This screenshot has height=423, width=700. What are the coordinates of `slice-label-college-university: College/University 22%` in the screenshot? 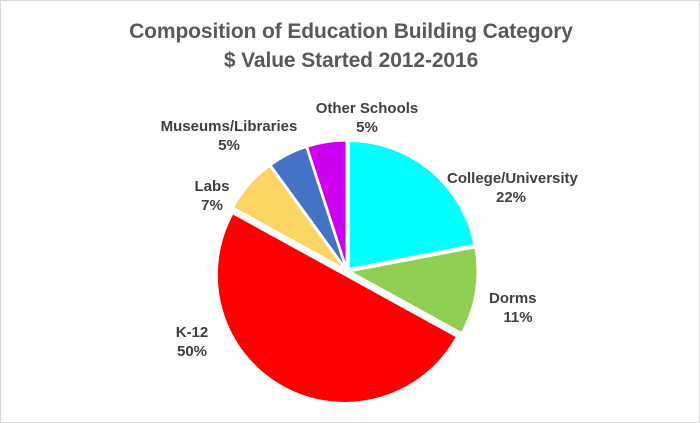 It's located at (514, 188).